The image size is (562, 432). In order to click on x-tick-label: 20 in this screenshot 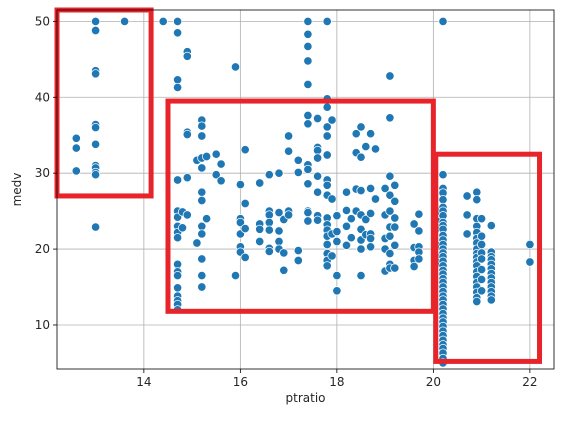, I will do `click(433, 382)`.